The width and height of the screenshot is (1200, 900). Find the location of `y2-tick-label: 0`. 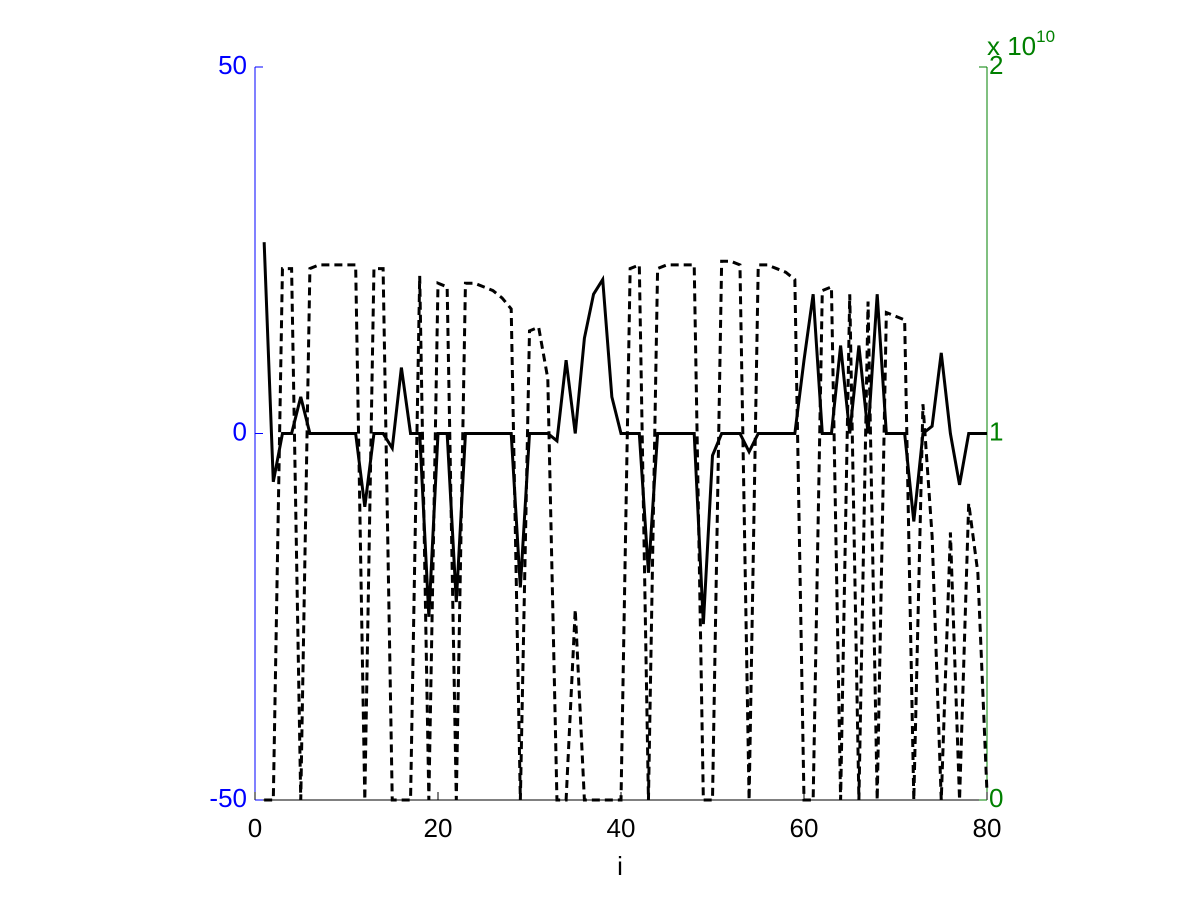

y2-tick-label: 0 is located at coordinates (996, 798).